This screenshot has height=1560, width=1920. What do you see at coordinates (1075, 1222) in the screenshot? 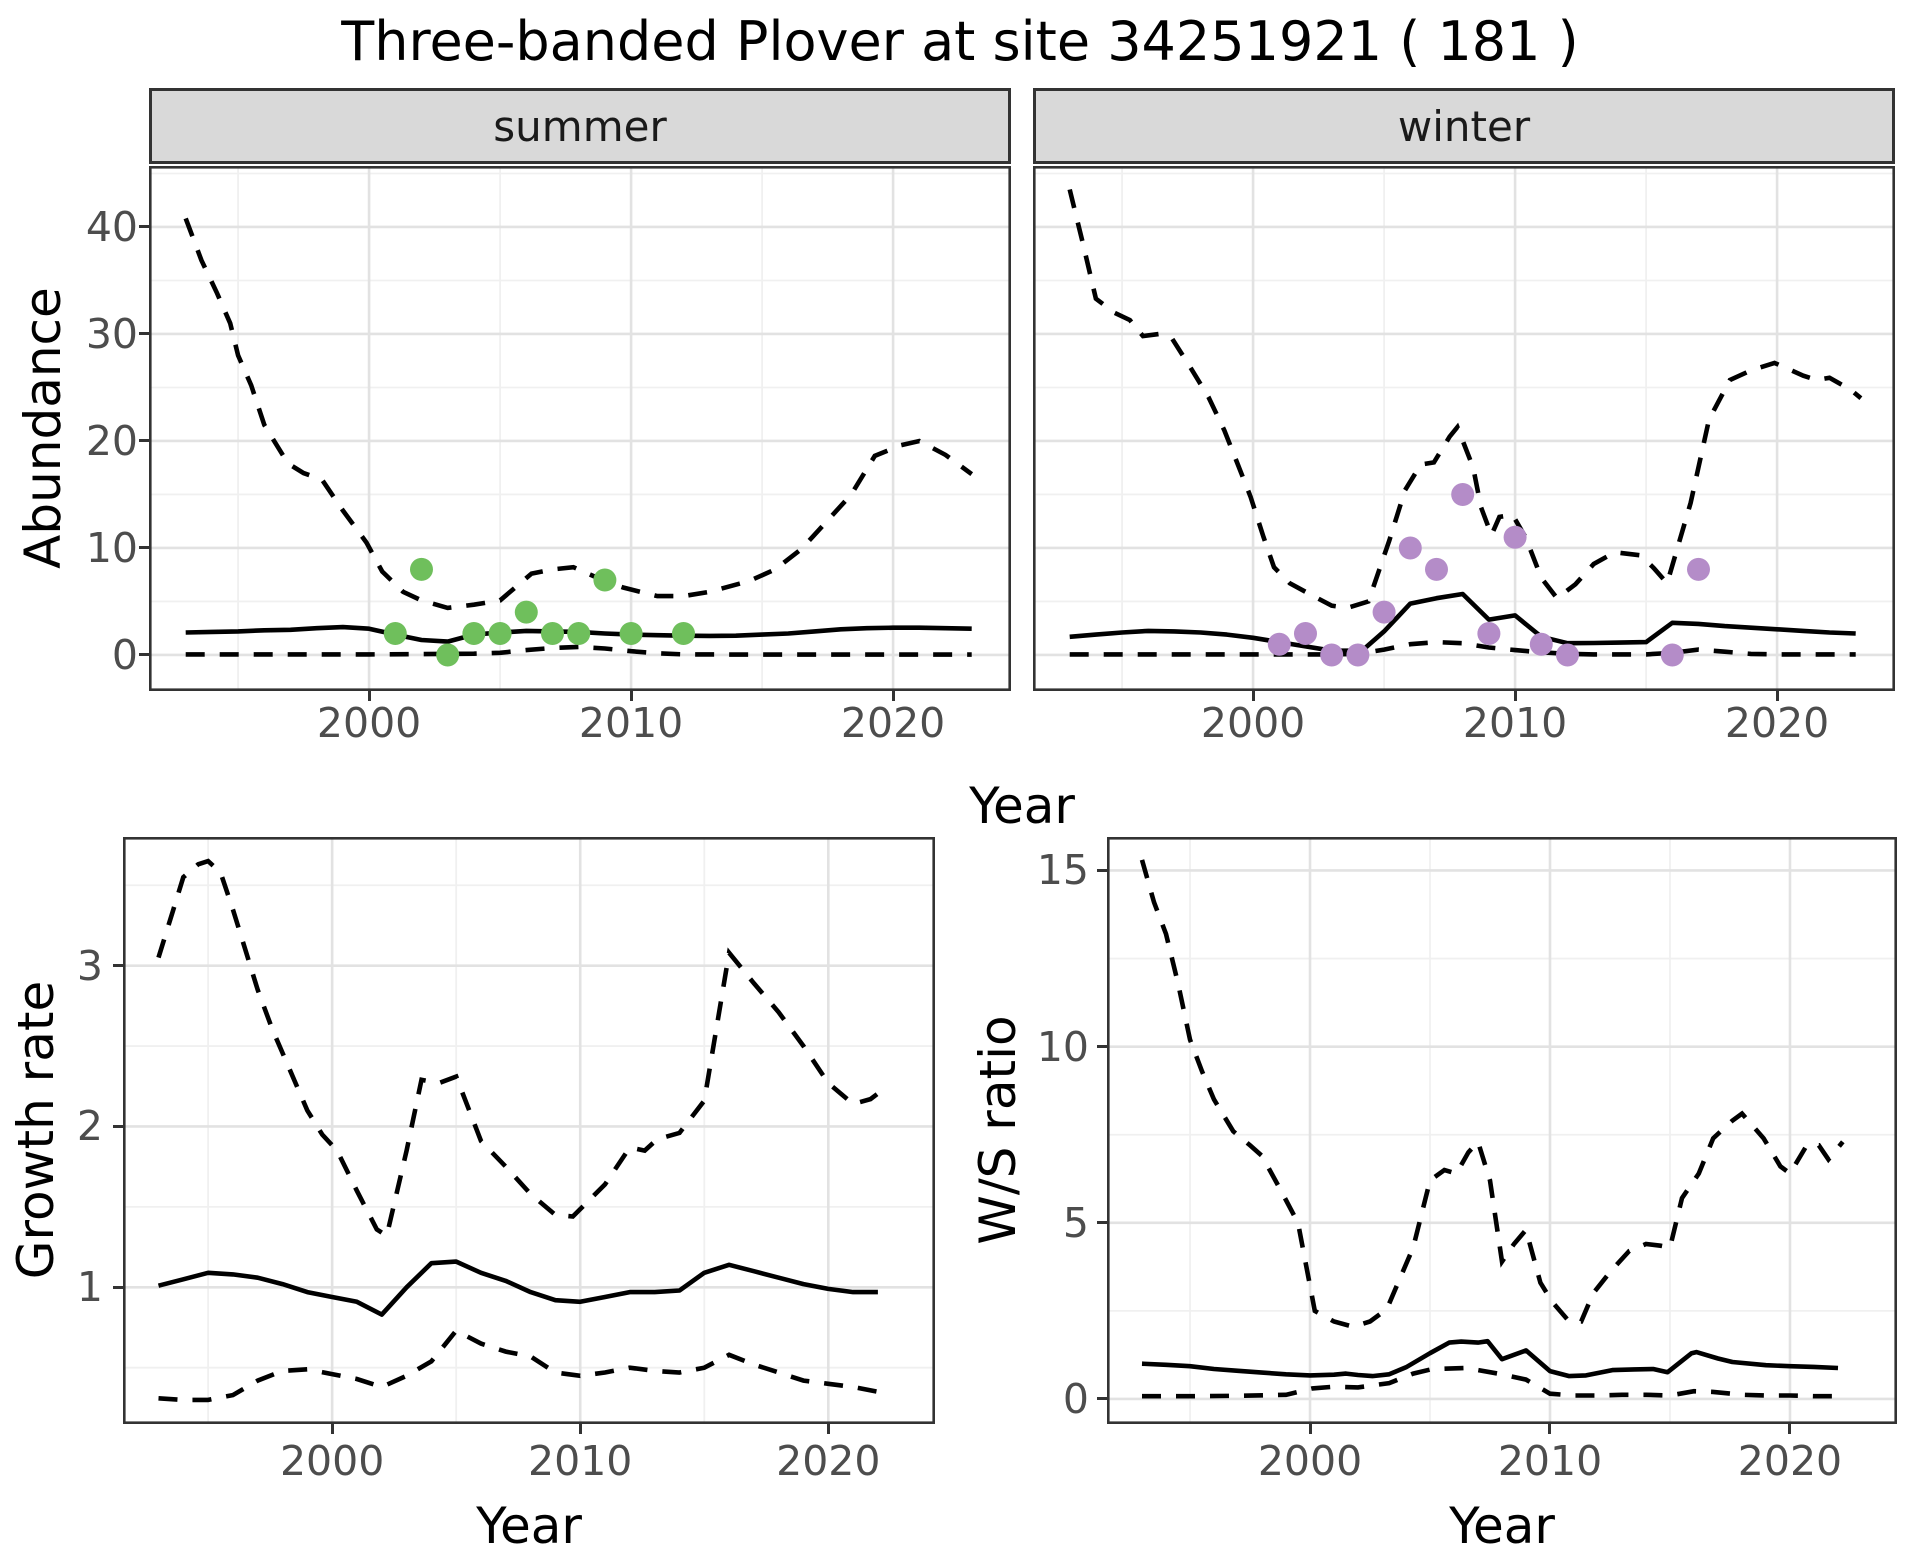
I see `y-tick-label: 5` at bounding box center [1075, 1222].